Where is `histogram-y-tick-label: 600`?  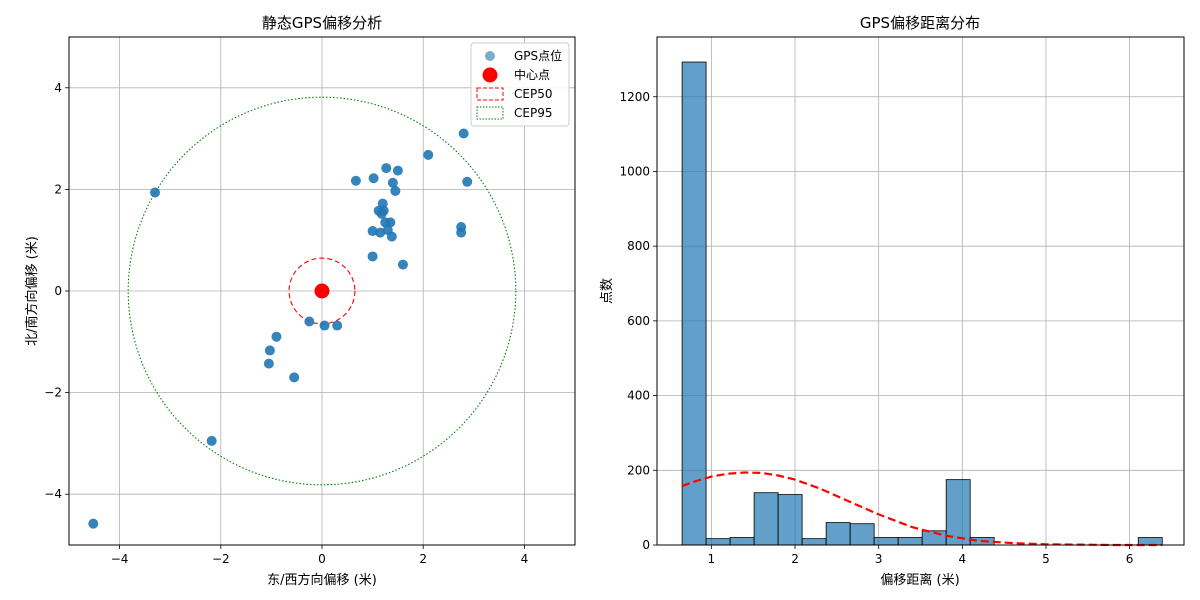 histogram-y-tick-label: 600 is located at coordinates (638, 321).